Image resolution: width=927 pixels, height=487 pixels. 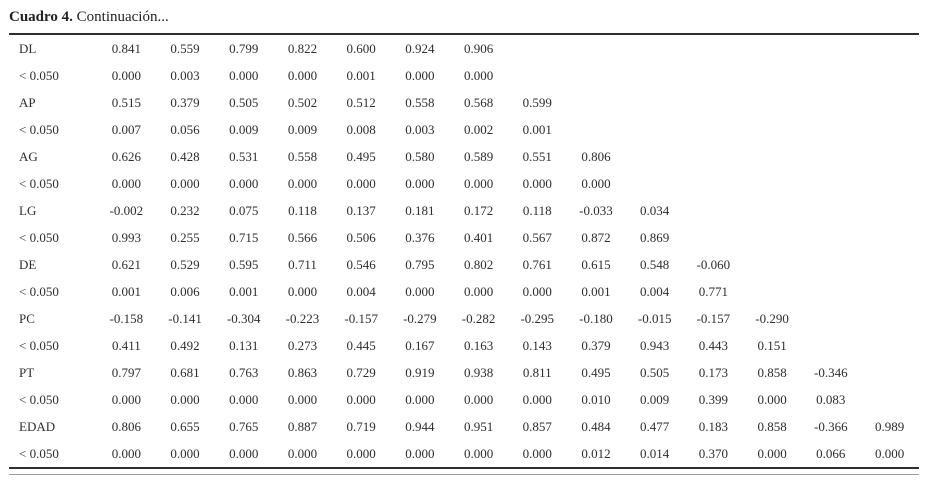 I want to click on value-cell: 0.761, so click(x=537, y=264).